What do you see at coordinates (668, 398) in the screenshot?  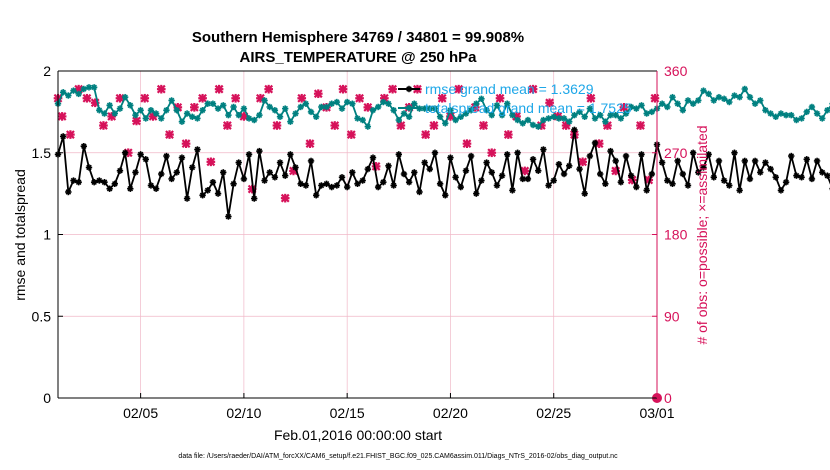 I see `y-right-tick-label: 0` at bounding box center [668, 398].